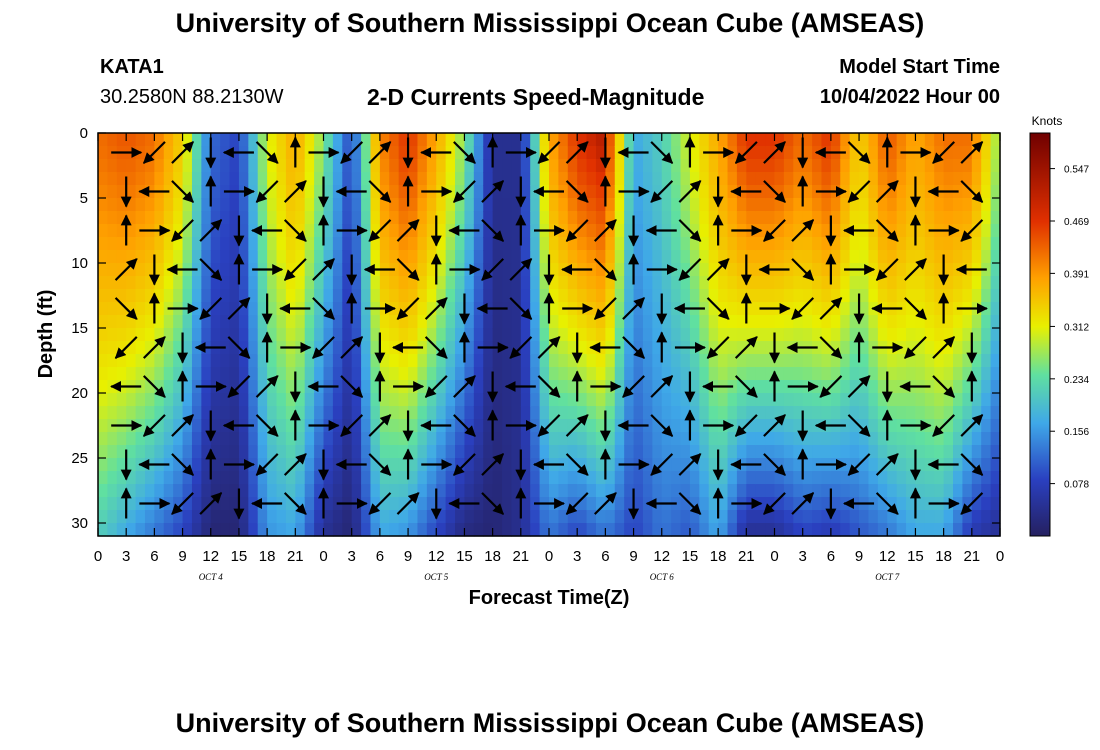  Describe the element at coordinates (1047, 121) in the screenshot. I see `colorbar-title: Knots` at that location.